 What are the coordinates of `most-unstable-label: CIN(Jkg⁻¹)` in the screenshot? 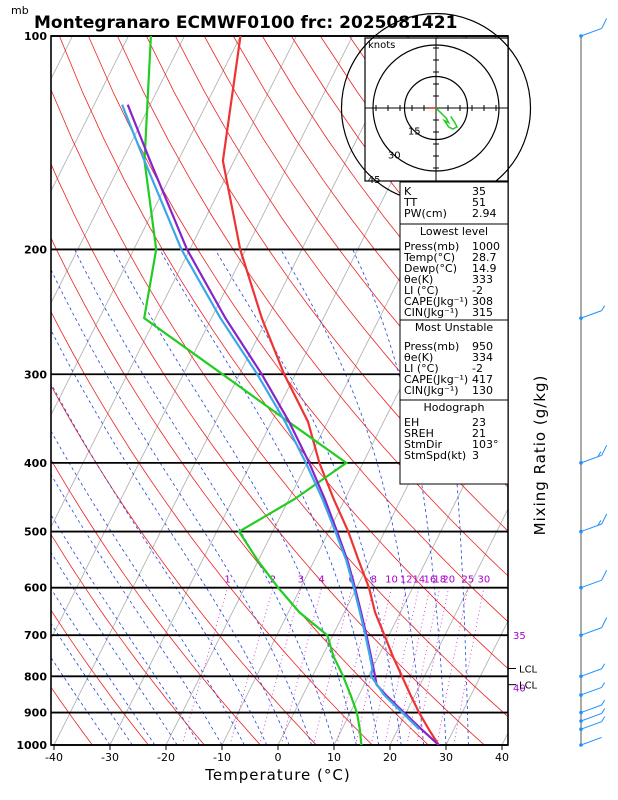 It's located at (431, 390).